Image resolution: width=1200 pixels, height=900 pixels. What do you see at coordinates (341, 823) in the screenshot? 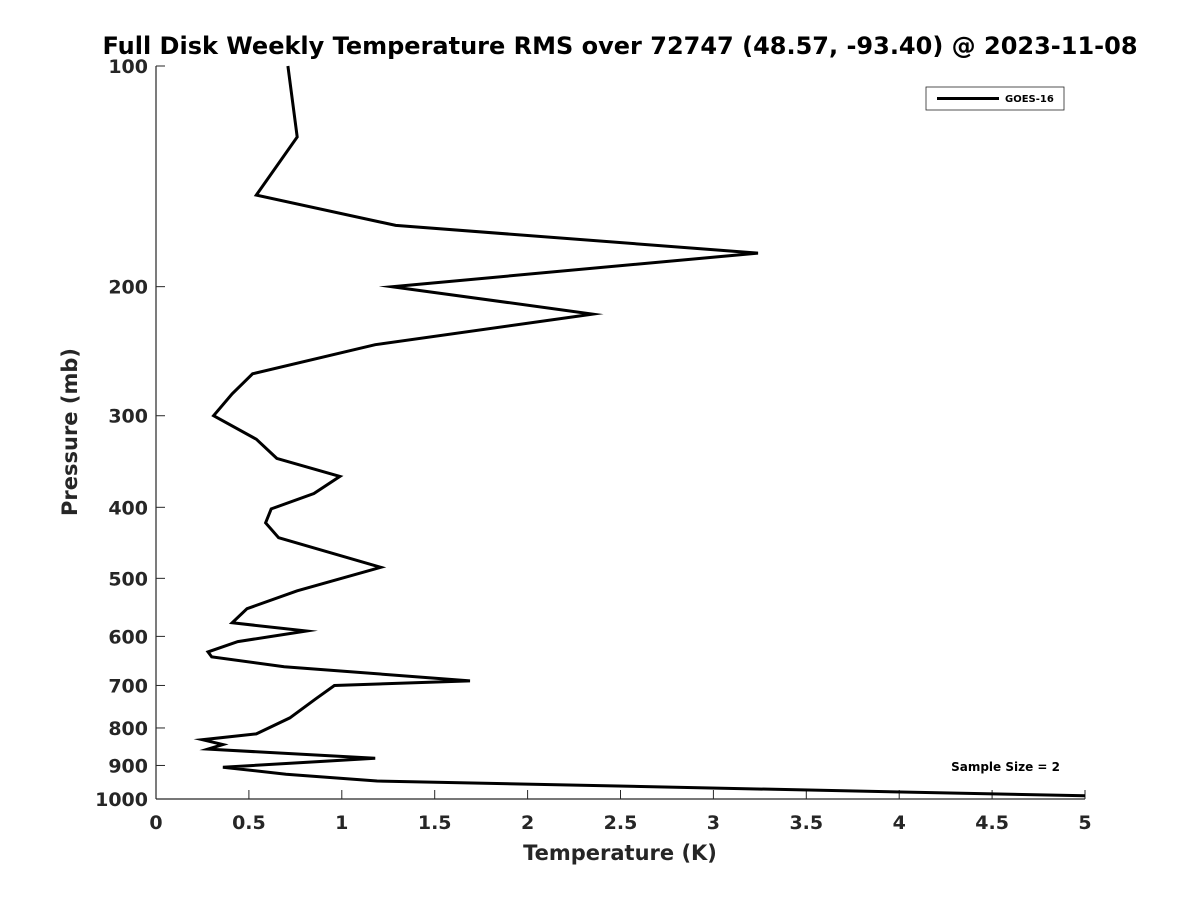
I see `x-tick-label: 1` at bounding box center [341, 823].